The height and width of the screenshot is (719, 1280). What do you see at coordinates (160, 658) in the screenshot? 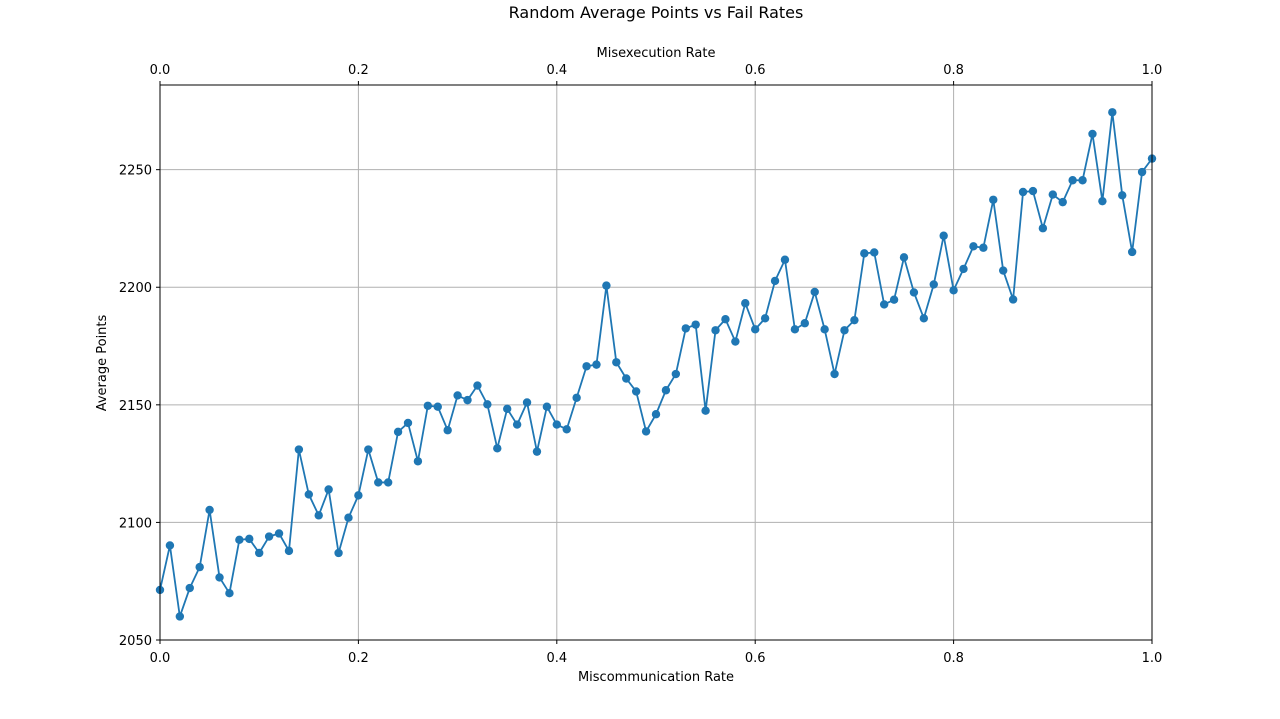
I see `x-tick-label: 0.0` at bounding box center [160, 658].